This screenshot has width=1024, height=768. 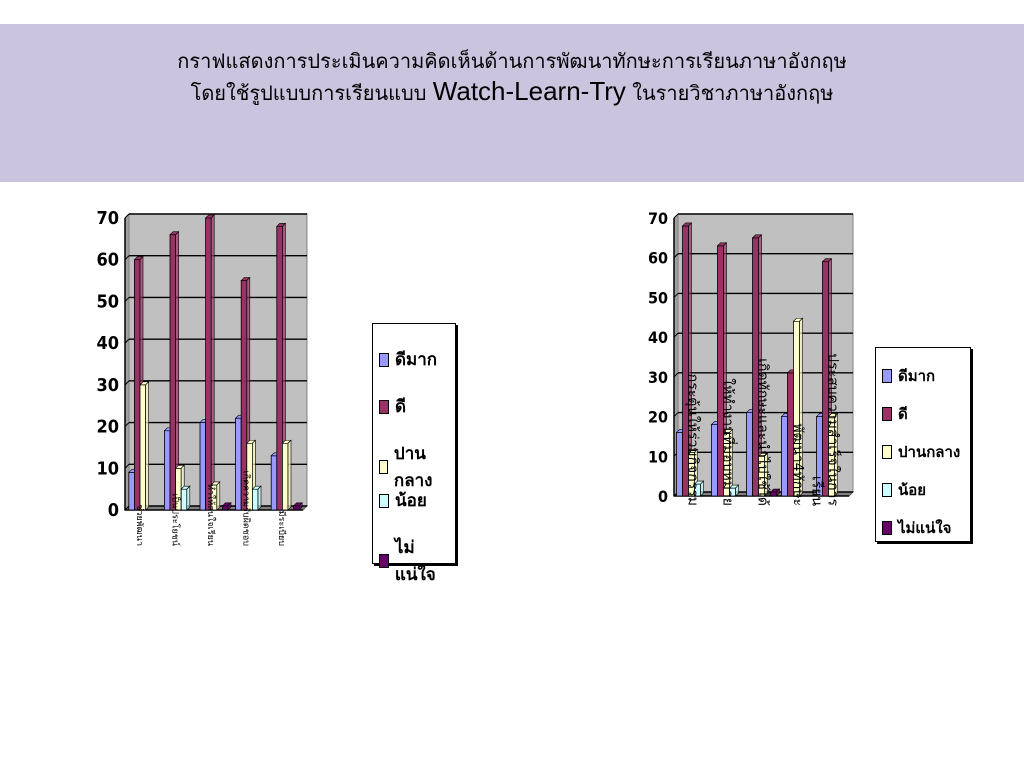 What do you see at coordinates (826, 429) in the screenshot?
I see `category-label: ประสบความสำเร็จในการเรียน` at bounding box center [826, 429].